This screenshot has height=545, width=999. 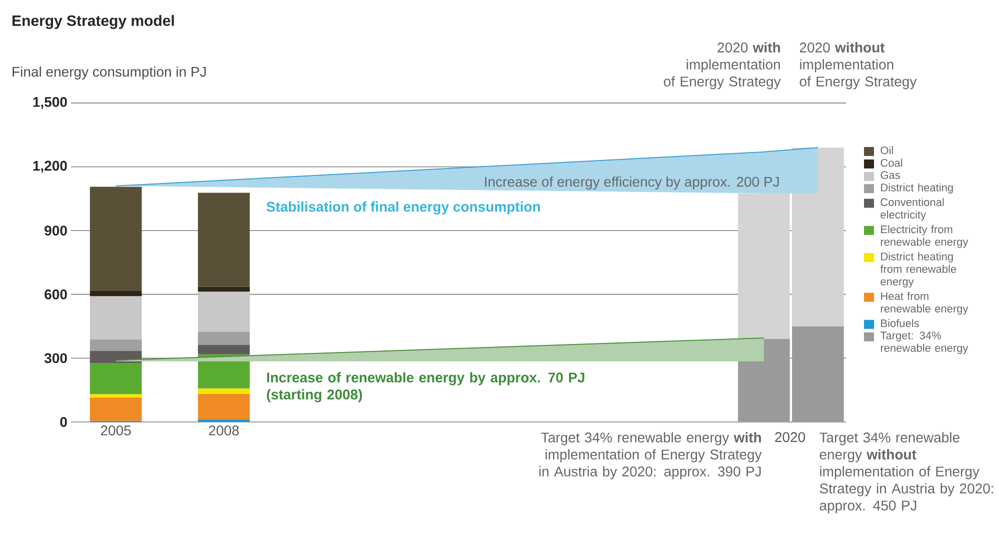 What do you see at coordinates (924, 303) in the screenshot?
I see `legend-label: Heat from renewable energy` at bounding box center [924, 303].